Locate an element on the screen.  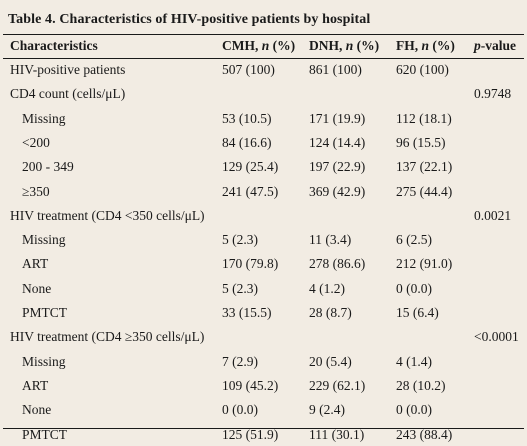
table-row: None 5 (2.3) 4 (1.2) 0 (0.0) is located at coordinates (263, 289).